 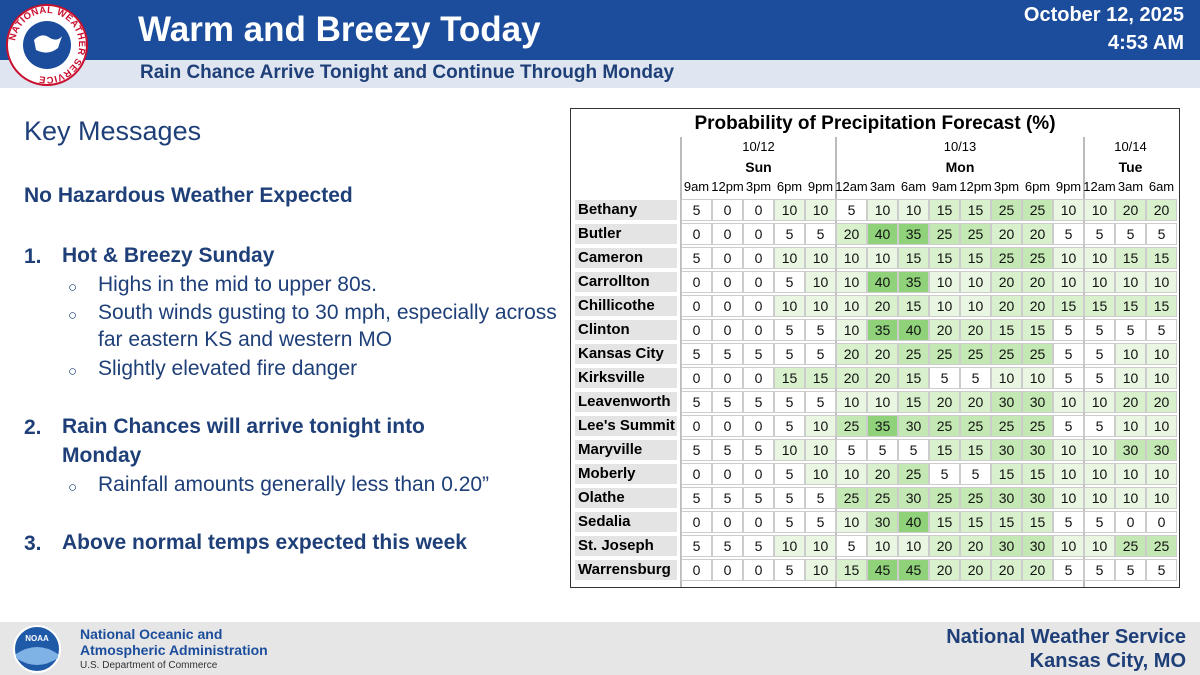 I want to click on row-label: Chillicothe, so click(x=626, y=306).